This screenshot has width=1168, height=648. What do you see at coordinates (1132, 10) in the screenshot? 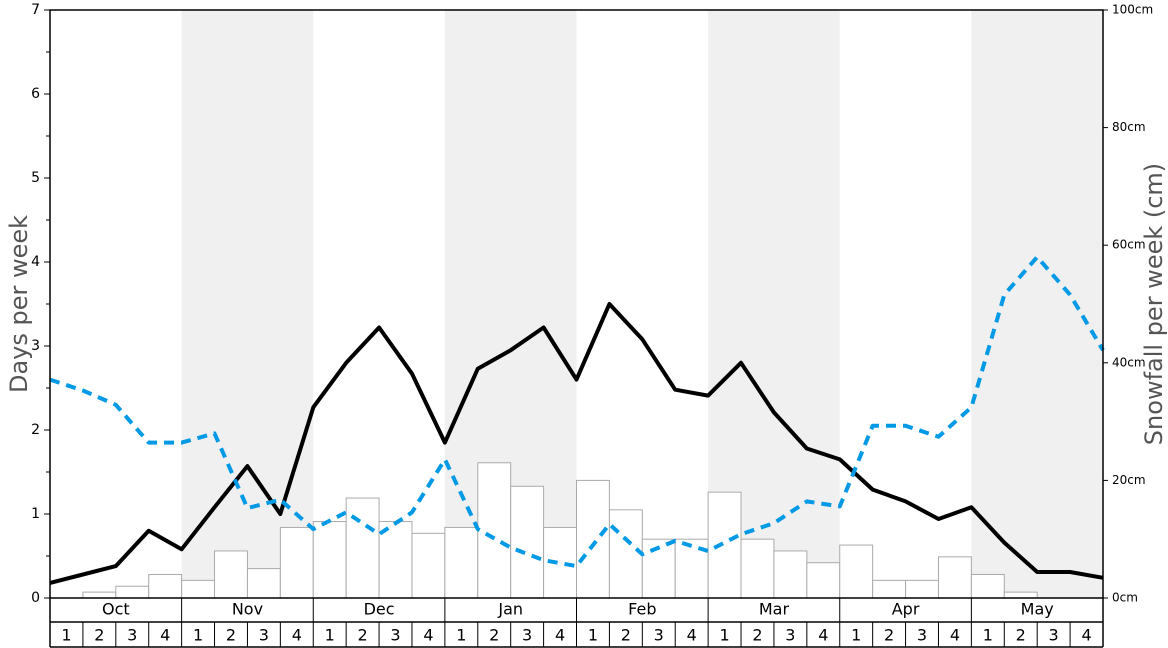
I see `right-tick-label: 100cm` at bounding box center [1132, 10].